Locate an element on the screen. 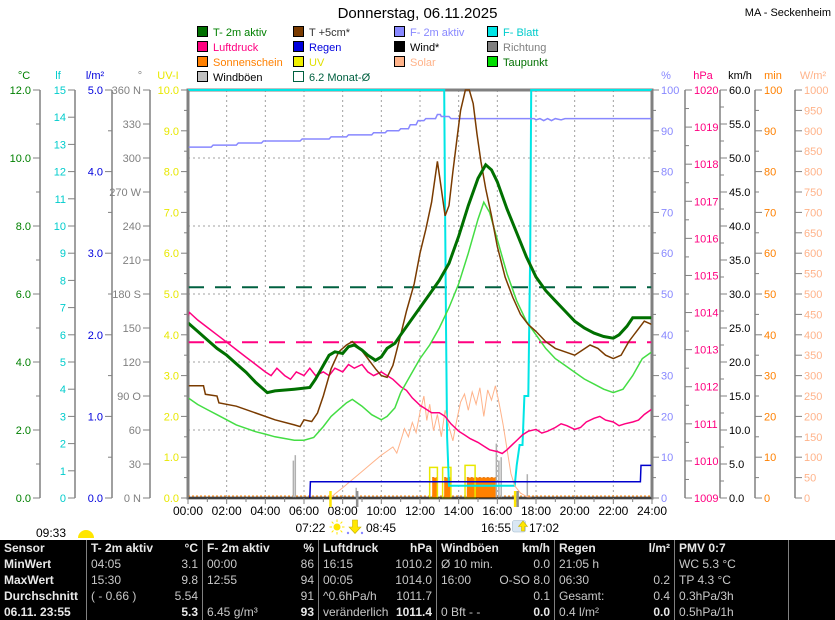 This screenshot has width=835, height=620. table-cell: 91 is located at coordinates (260, 596).